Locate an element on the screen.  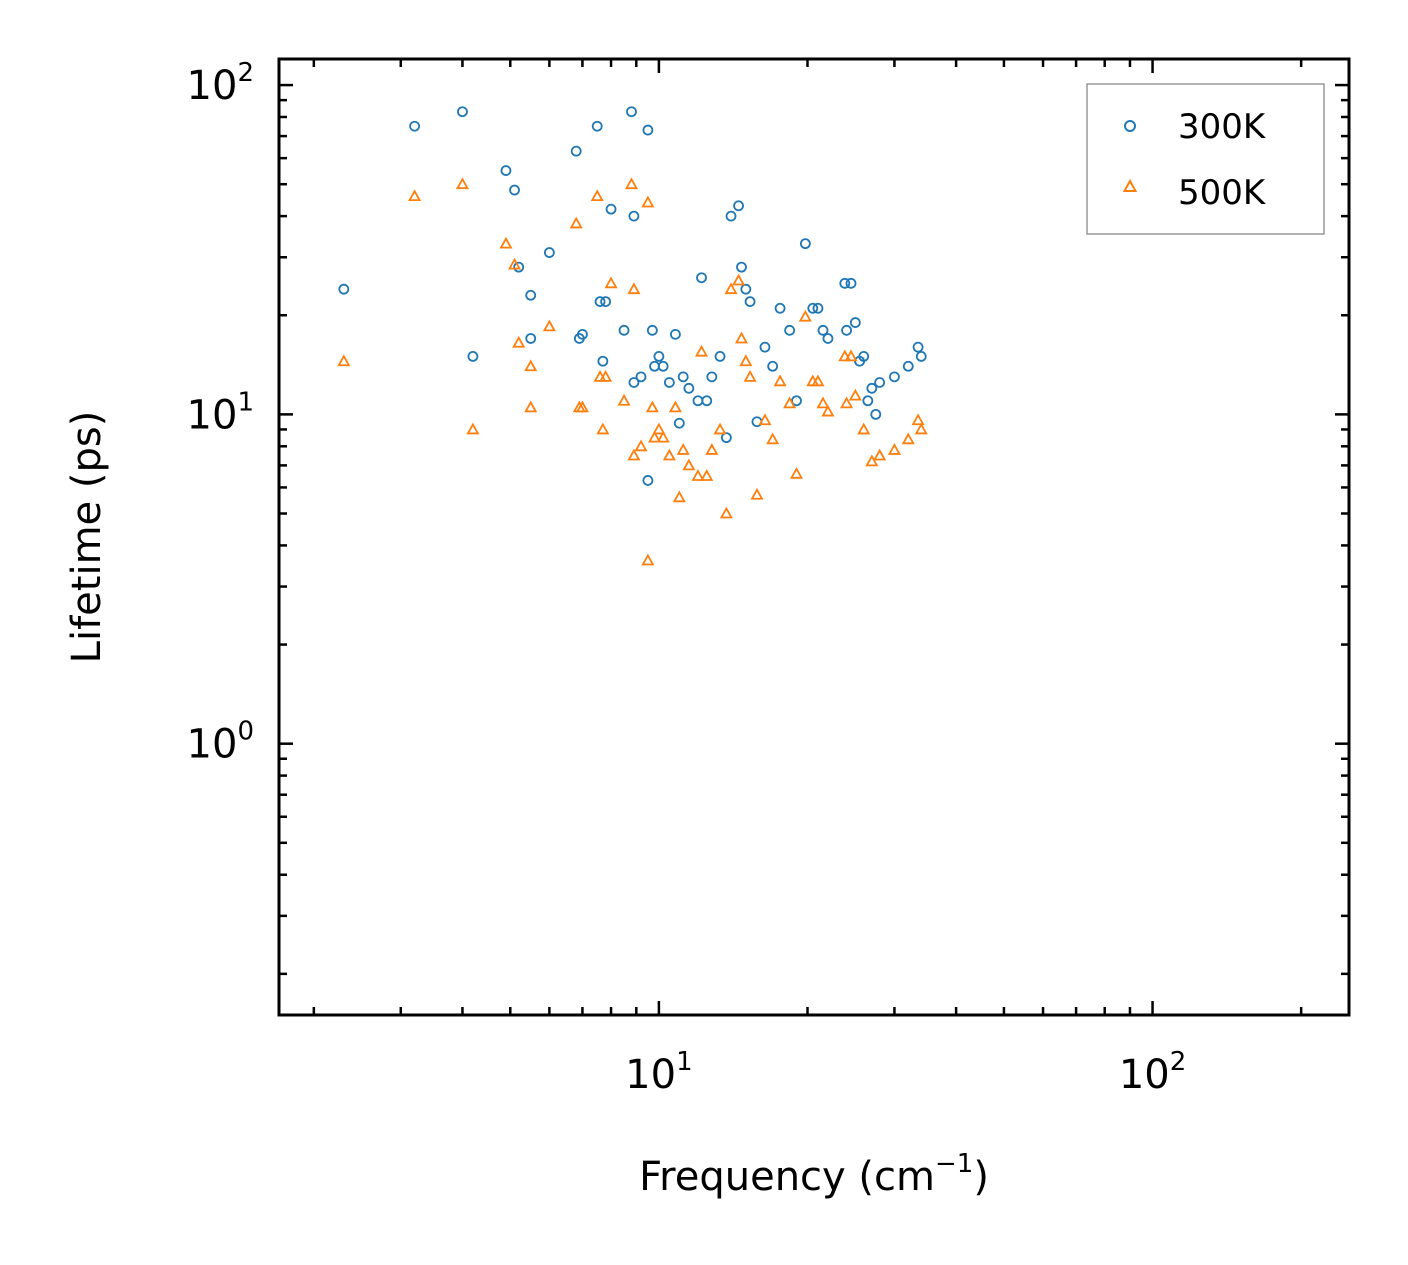
legend-box is located at coordinates (1205, 159).